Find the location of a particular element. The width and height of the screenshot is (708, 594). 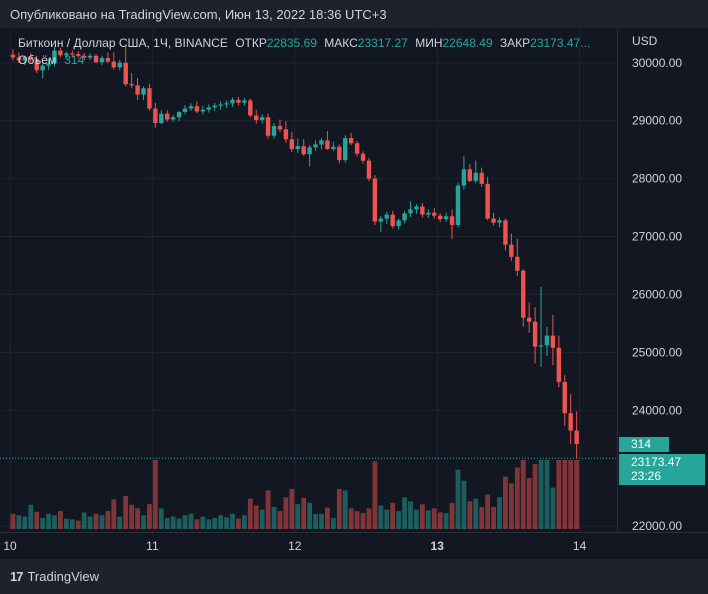

footer: 17 TradingView is located at coordinates (54, 576).